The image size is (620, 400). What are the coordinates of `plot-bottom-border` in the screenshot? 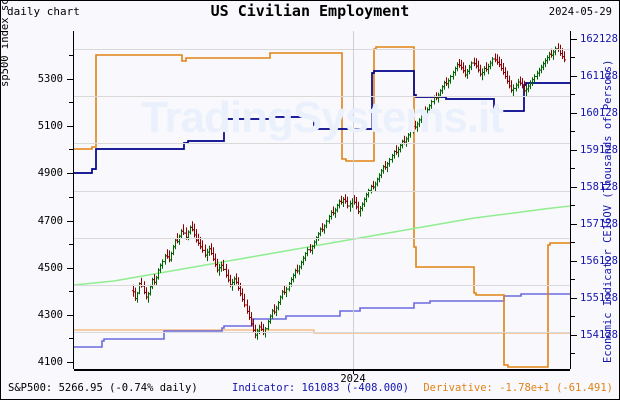 It's located at (322, 370).